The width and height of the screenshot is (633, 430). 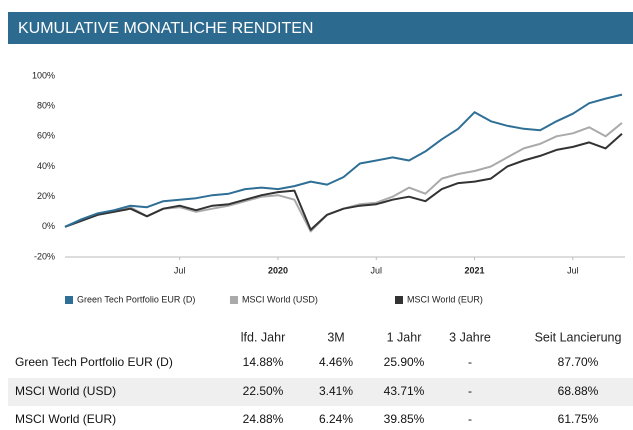 I want to click on table-header: 1 Jahr, so click(x=404, y=337).